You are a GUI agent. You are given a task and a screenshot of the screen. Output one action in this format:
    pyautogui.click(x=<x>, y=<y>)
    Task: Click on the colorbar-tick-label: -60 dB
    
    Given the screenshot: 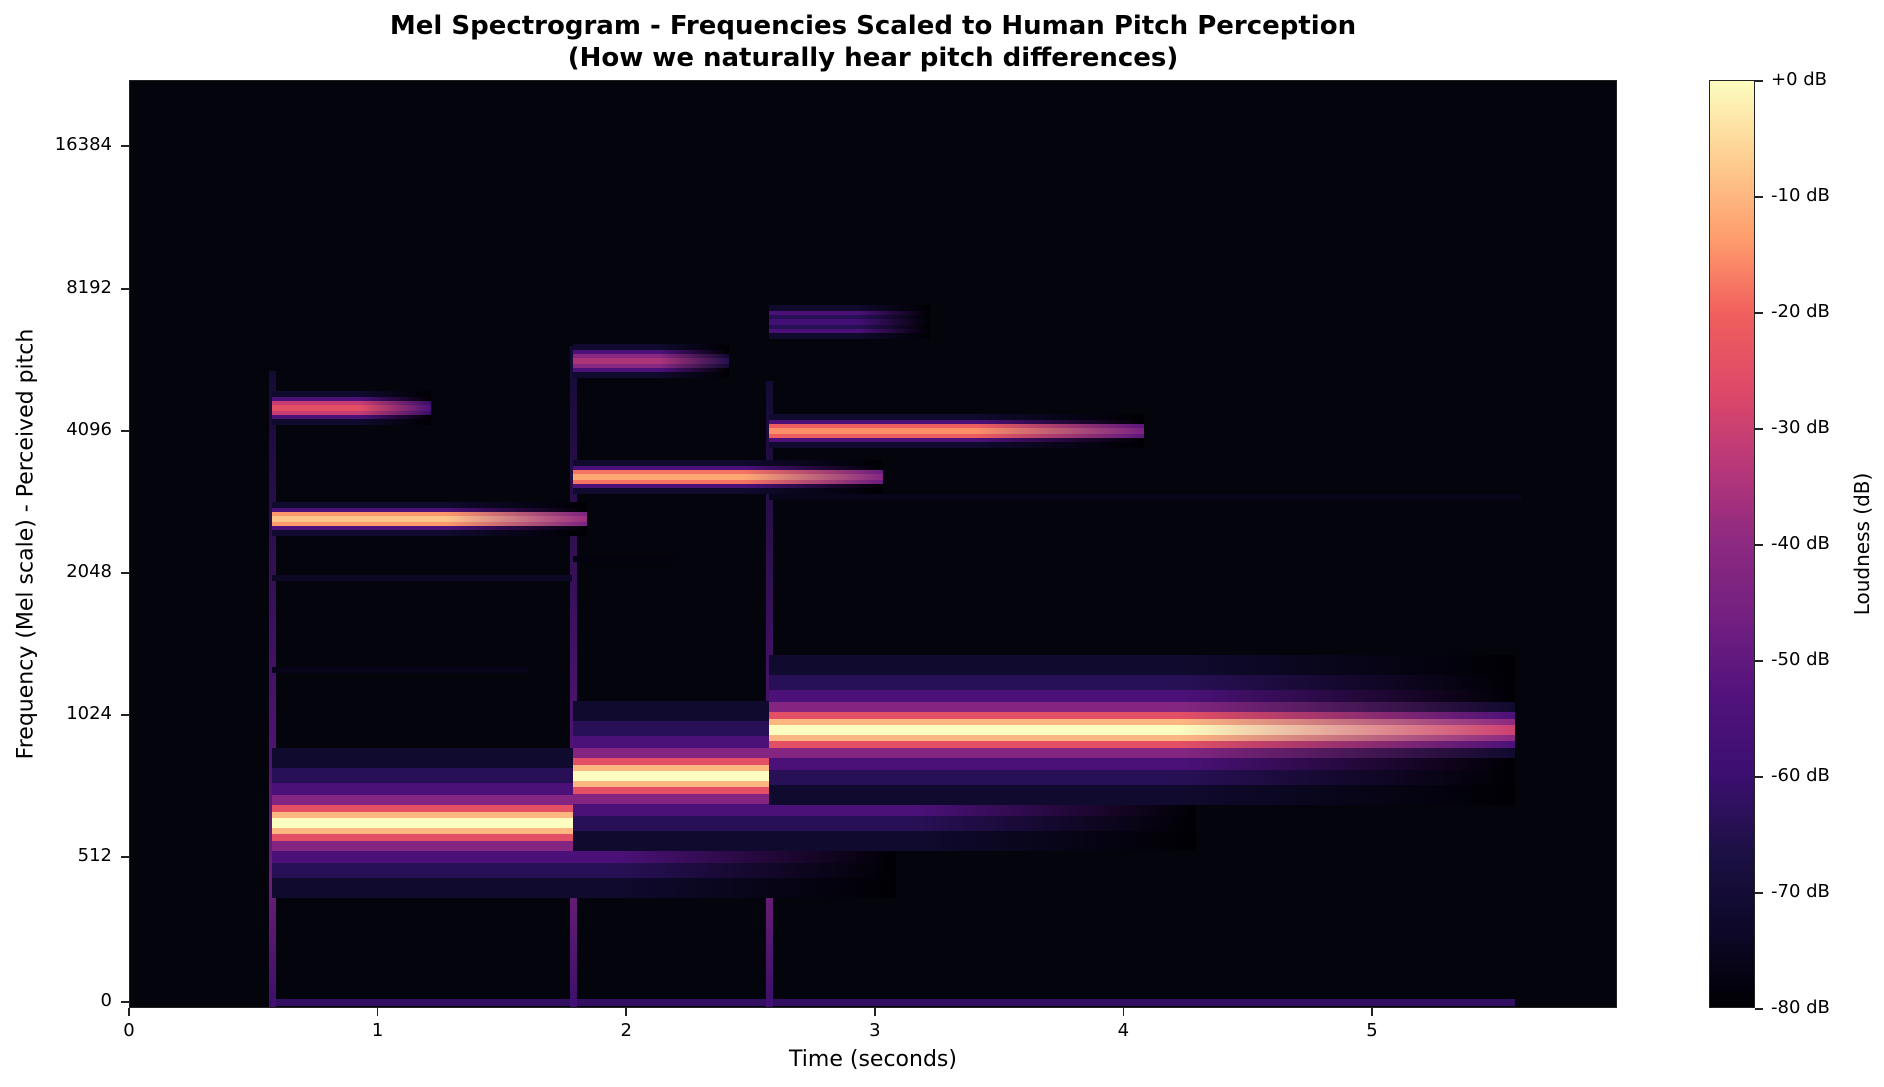 What is the action you would take?
    pyautogui.click(x=1800, y=775)
    